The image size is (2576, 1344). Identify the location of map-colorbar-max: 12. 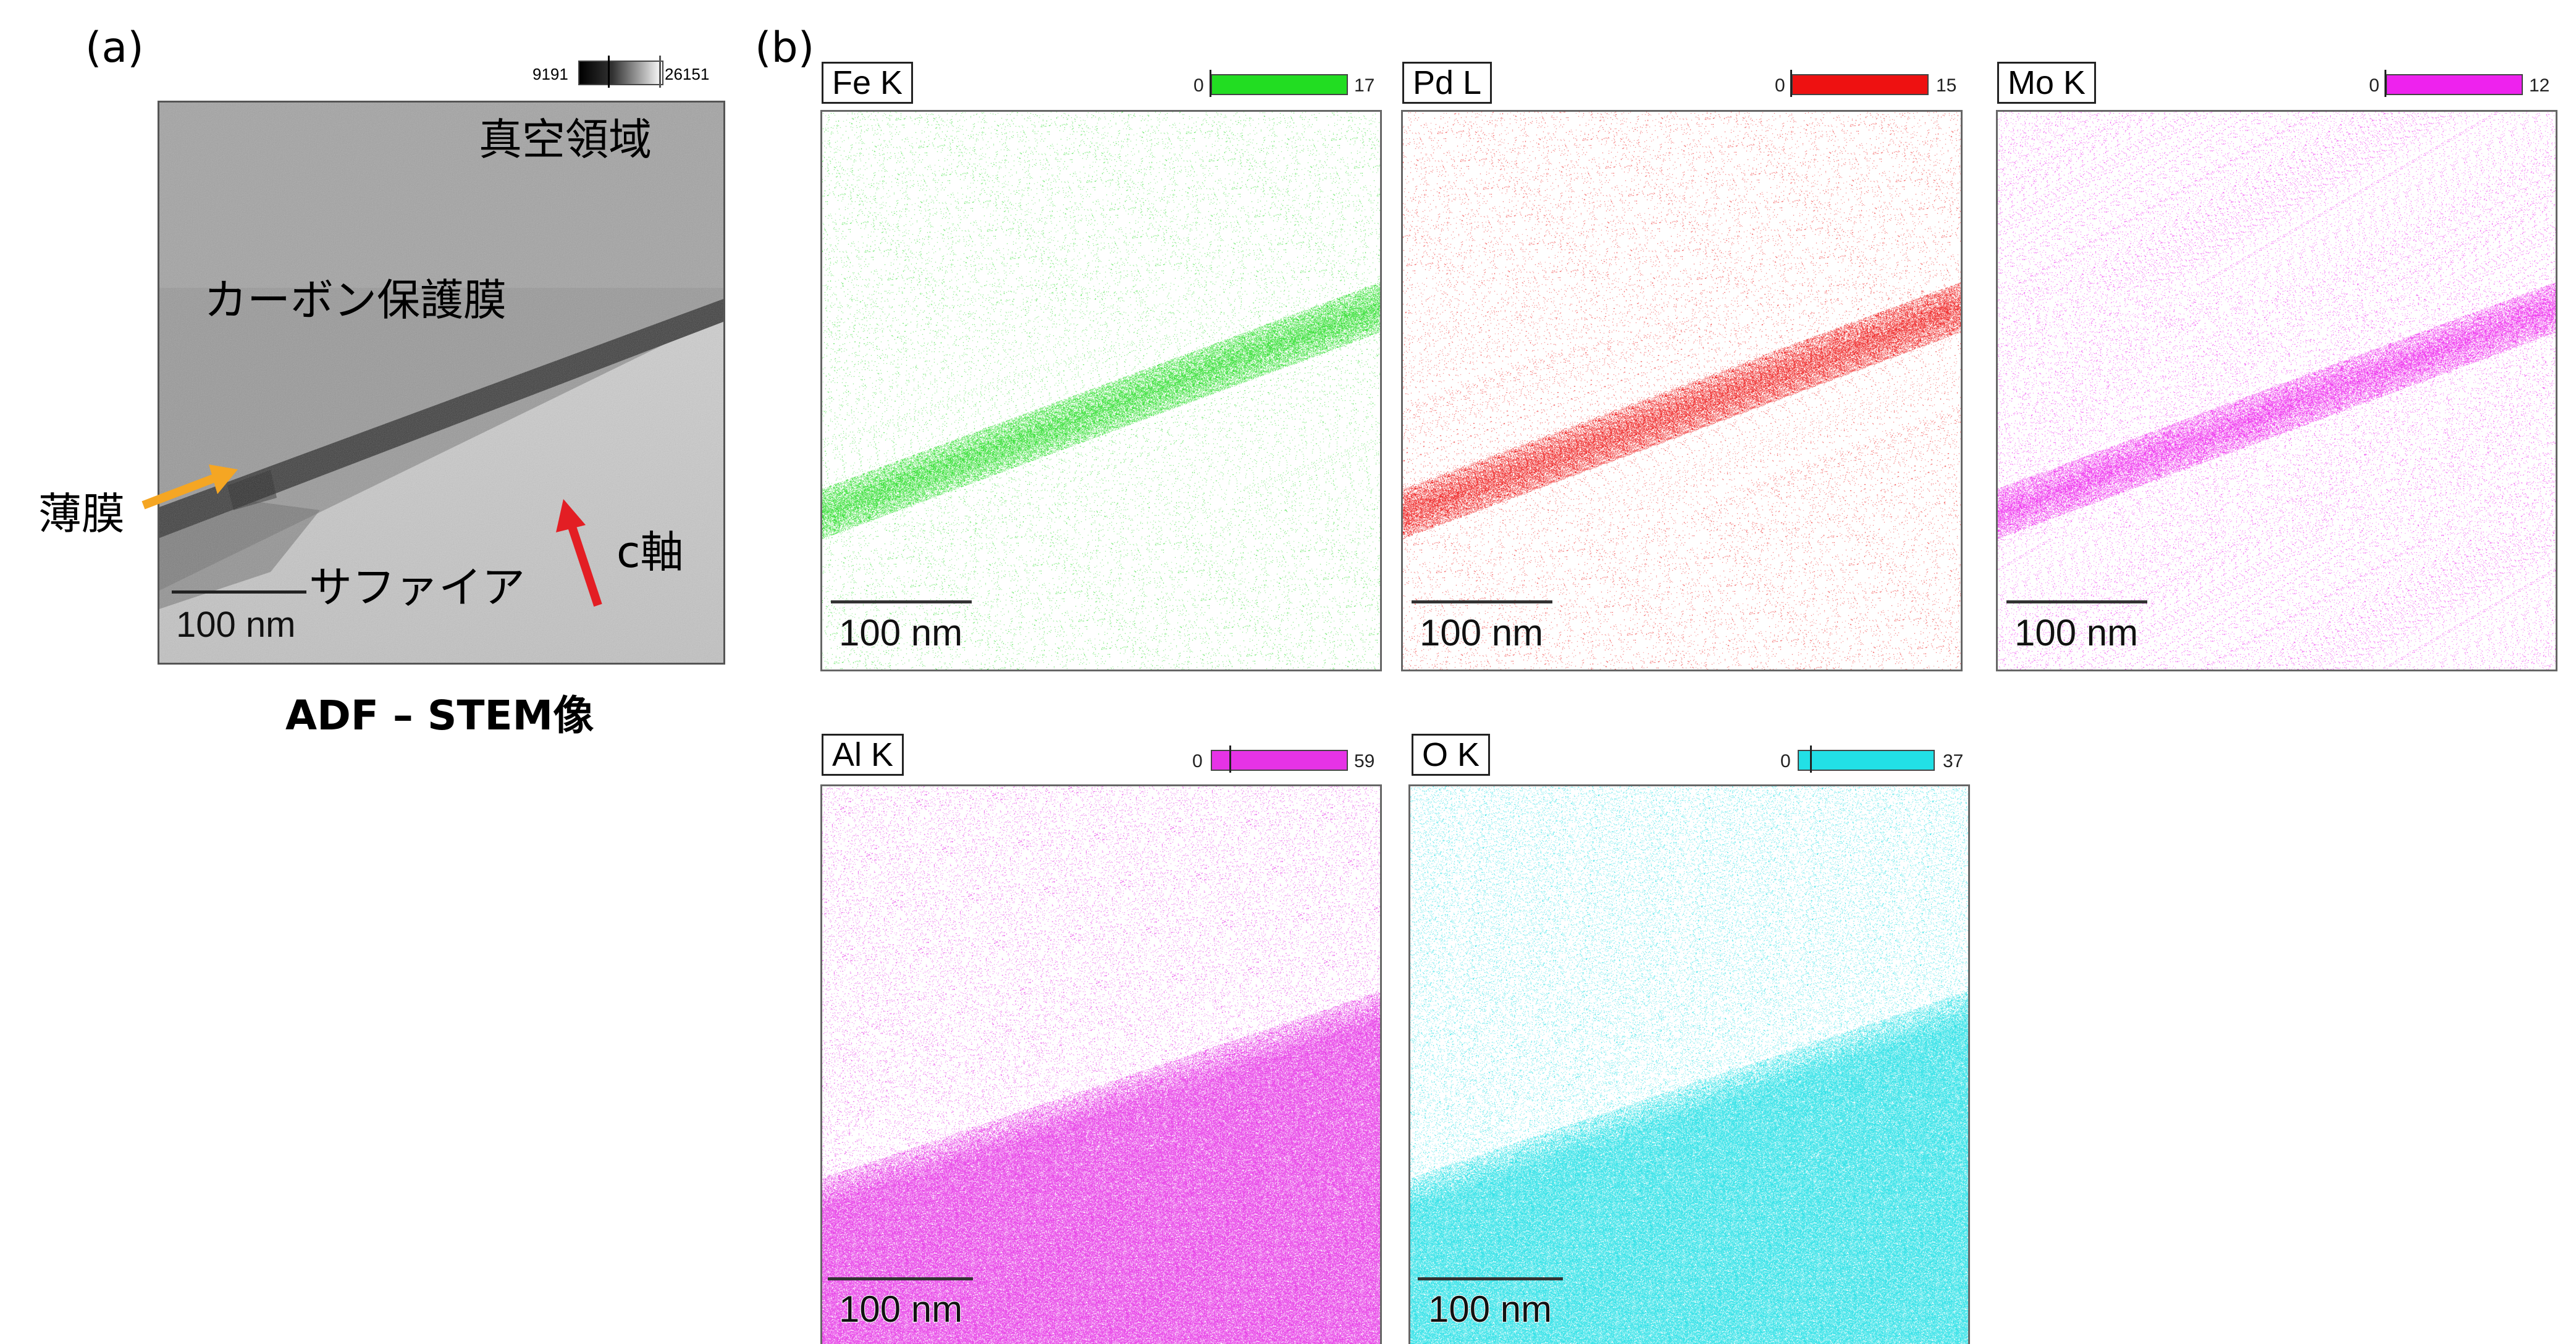
(2539, 85).